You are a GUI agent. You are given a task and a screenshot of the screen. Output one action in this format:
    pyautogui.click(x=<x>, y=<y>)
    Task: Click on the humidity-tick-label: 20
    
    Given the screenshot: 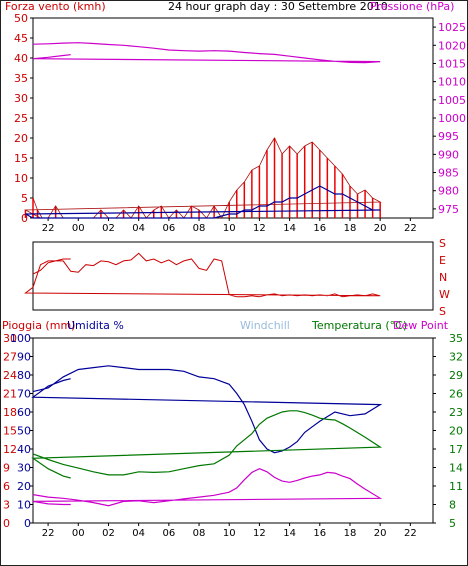 What is the action you would take?
    pyautogui.click(x=24, y=486)
    